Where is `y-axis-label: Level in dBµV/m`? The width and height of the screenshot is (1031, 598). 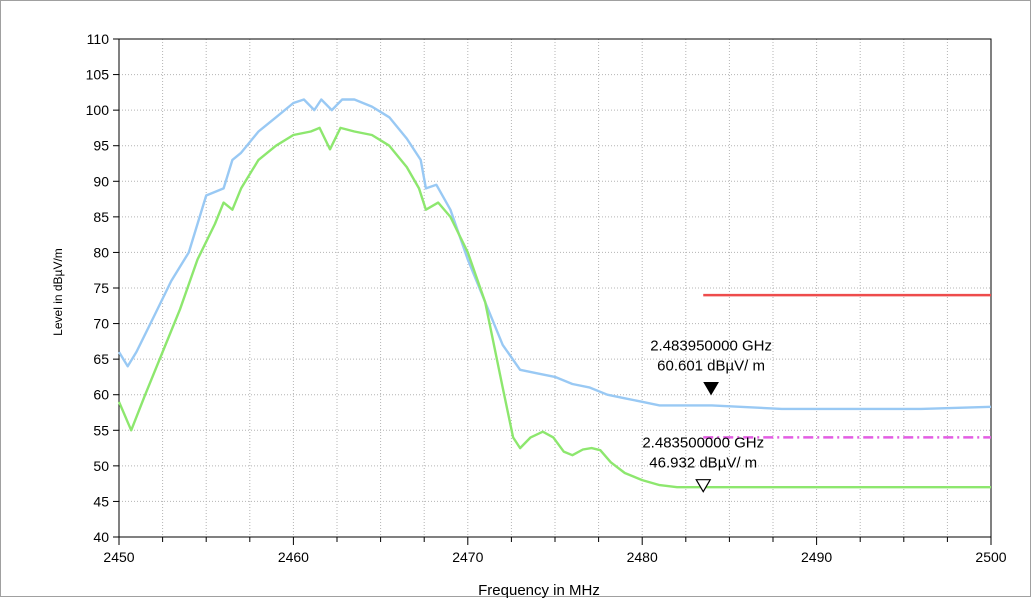 y-axis-label: Level in dBµV/m is located at coordinates (58, 292).